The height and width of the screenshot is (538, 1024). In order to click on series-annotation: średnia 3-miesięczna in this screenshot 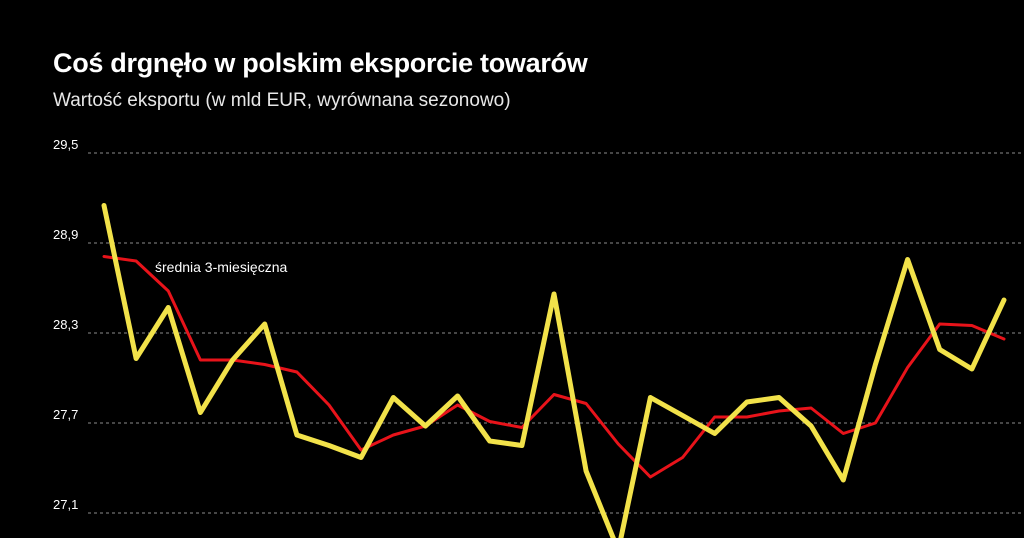, I will do `click(221, 267)`.